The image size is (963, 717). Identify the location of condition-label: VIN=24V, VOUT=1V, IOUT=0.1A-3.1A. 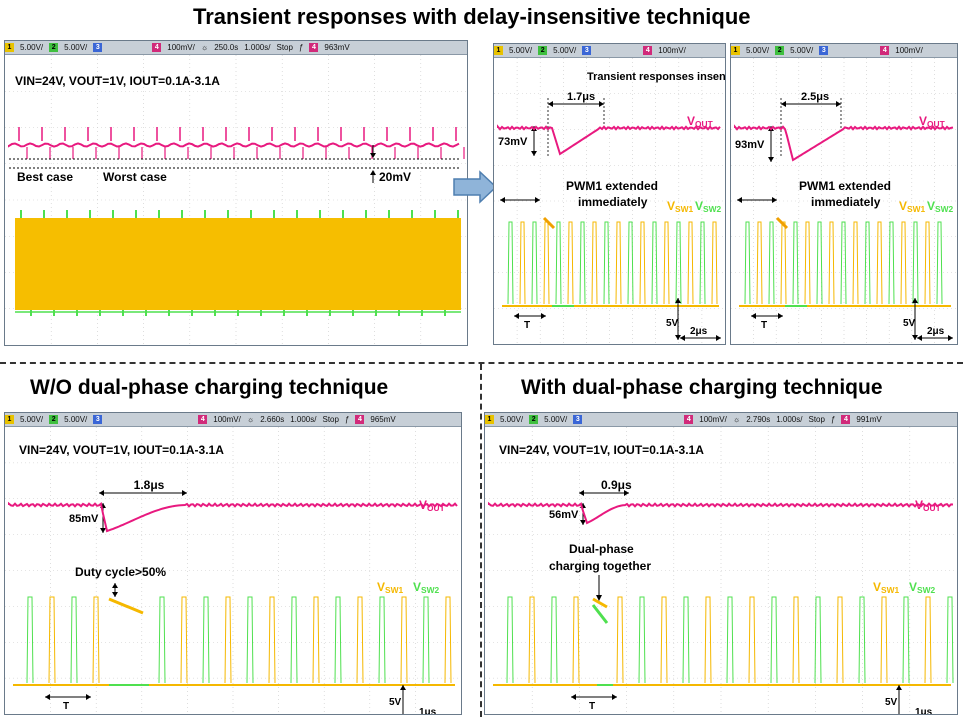
(121, 450).